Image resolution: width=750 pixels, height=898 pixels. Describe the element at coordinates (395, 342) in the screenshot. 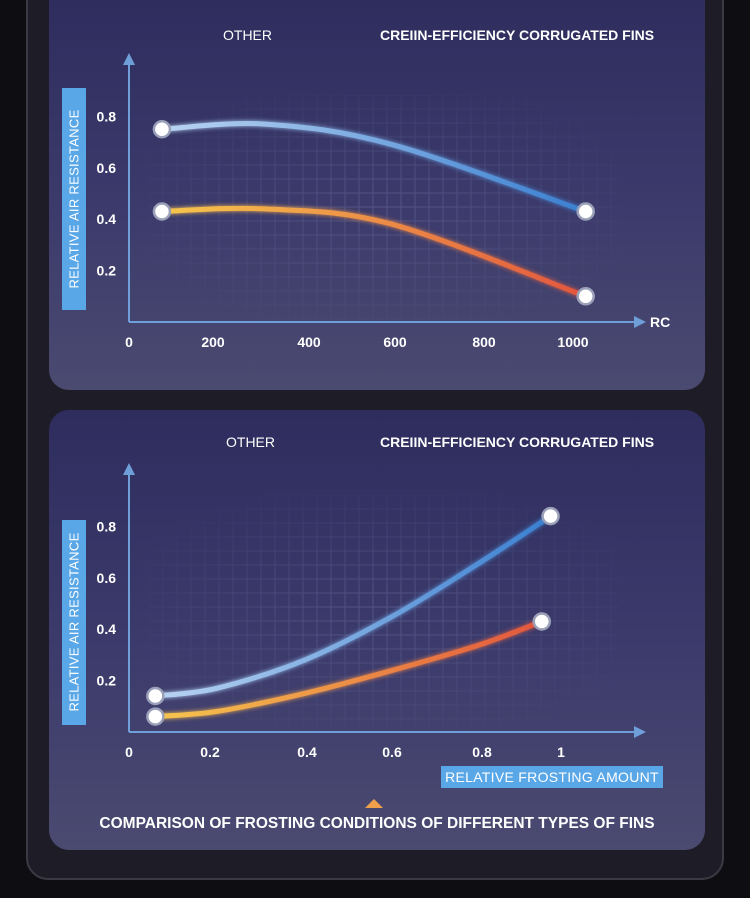

I see `x-tick-label: 600` at that location.